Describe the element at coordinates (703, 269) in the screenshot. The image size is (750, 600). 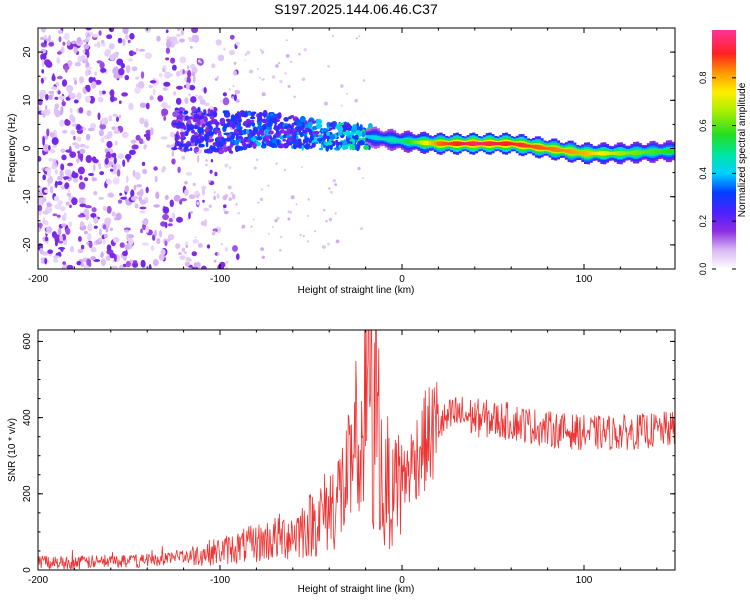
I see `colorbar-tick-label: 0.0` at that location.